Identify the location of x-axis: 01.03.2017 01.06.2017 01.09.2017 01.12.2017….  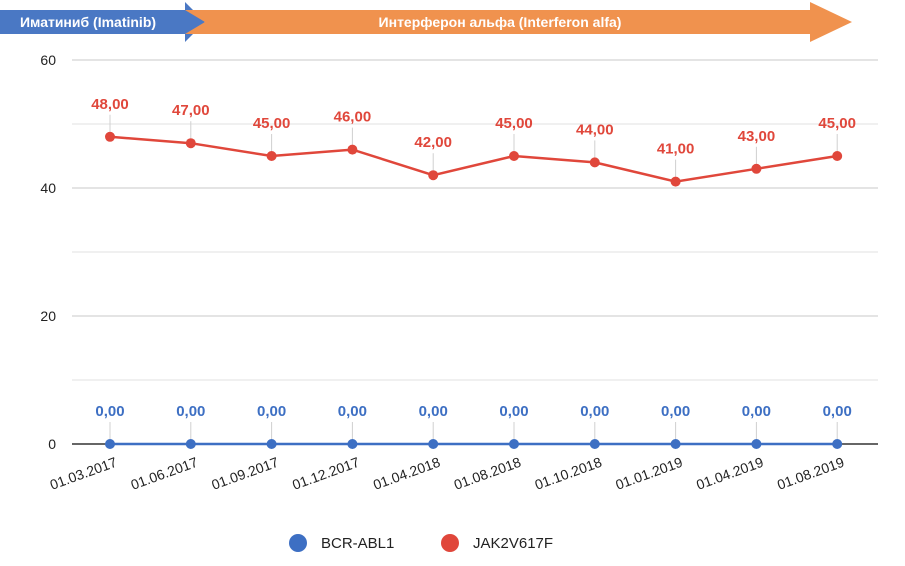
(447, 473).